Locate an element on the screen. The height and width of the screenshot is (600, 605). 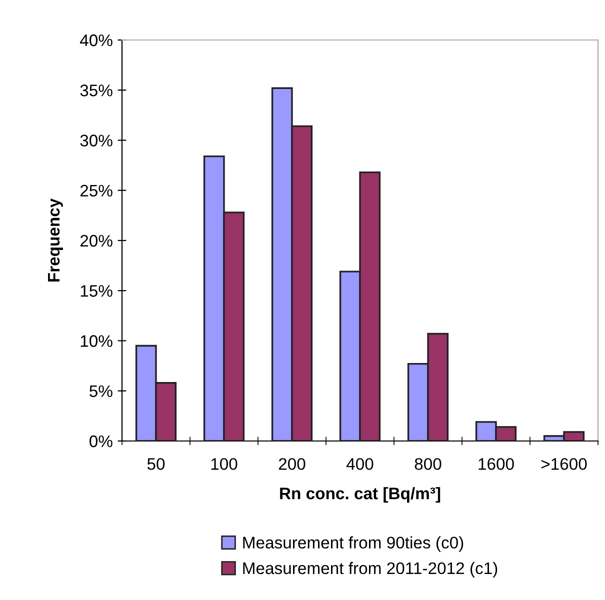
x-axis-title: Rn conc. cat [Bq/m³] is located at coordinates (360, 495).